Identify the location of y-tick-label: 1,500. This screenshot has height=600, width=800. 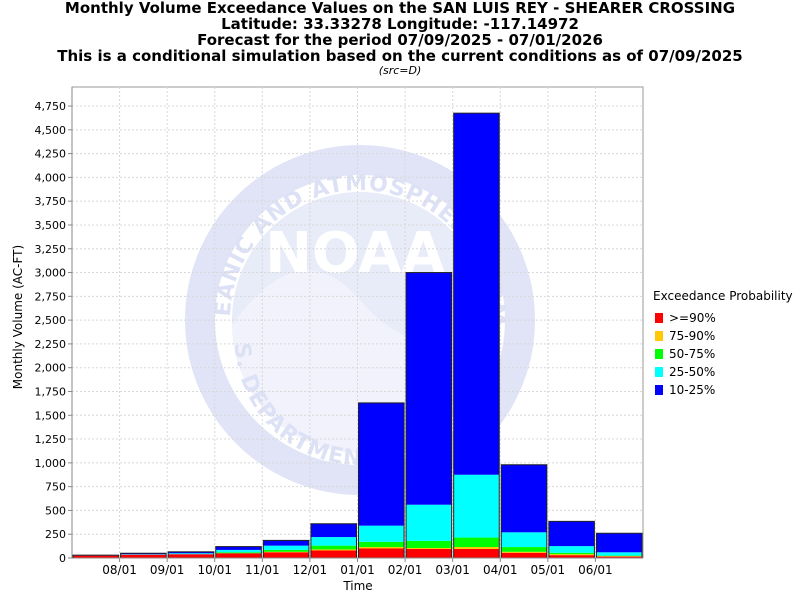
(51, 415).